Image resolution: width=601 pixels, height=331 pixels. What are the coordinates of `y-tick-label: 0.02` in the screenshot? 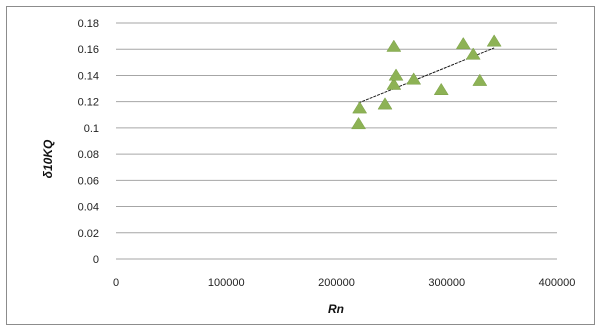 It's located at (88, 234).